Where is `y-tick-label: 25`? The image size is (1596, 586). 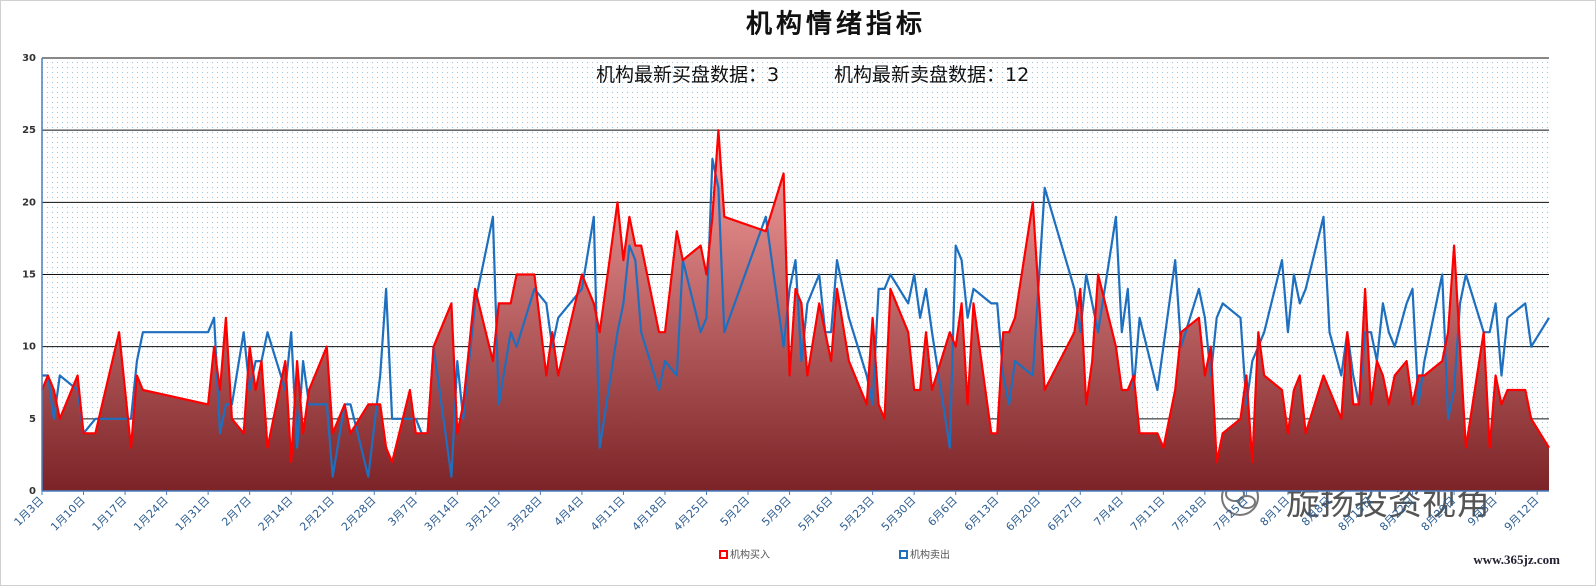 y-tick-label: 25 is located at coordinates (29, 130).